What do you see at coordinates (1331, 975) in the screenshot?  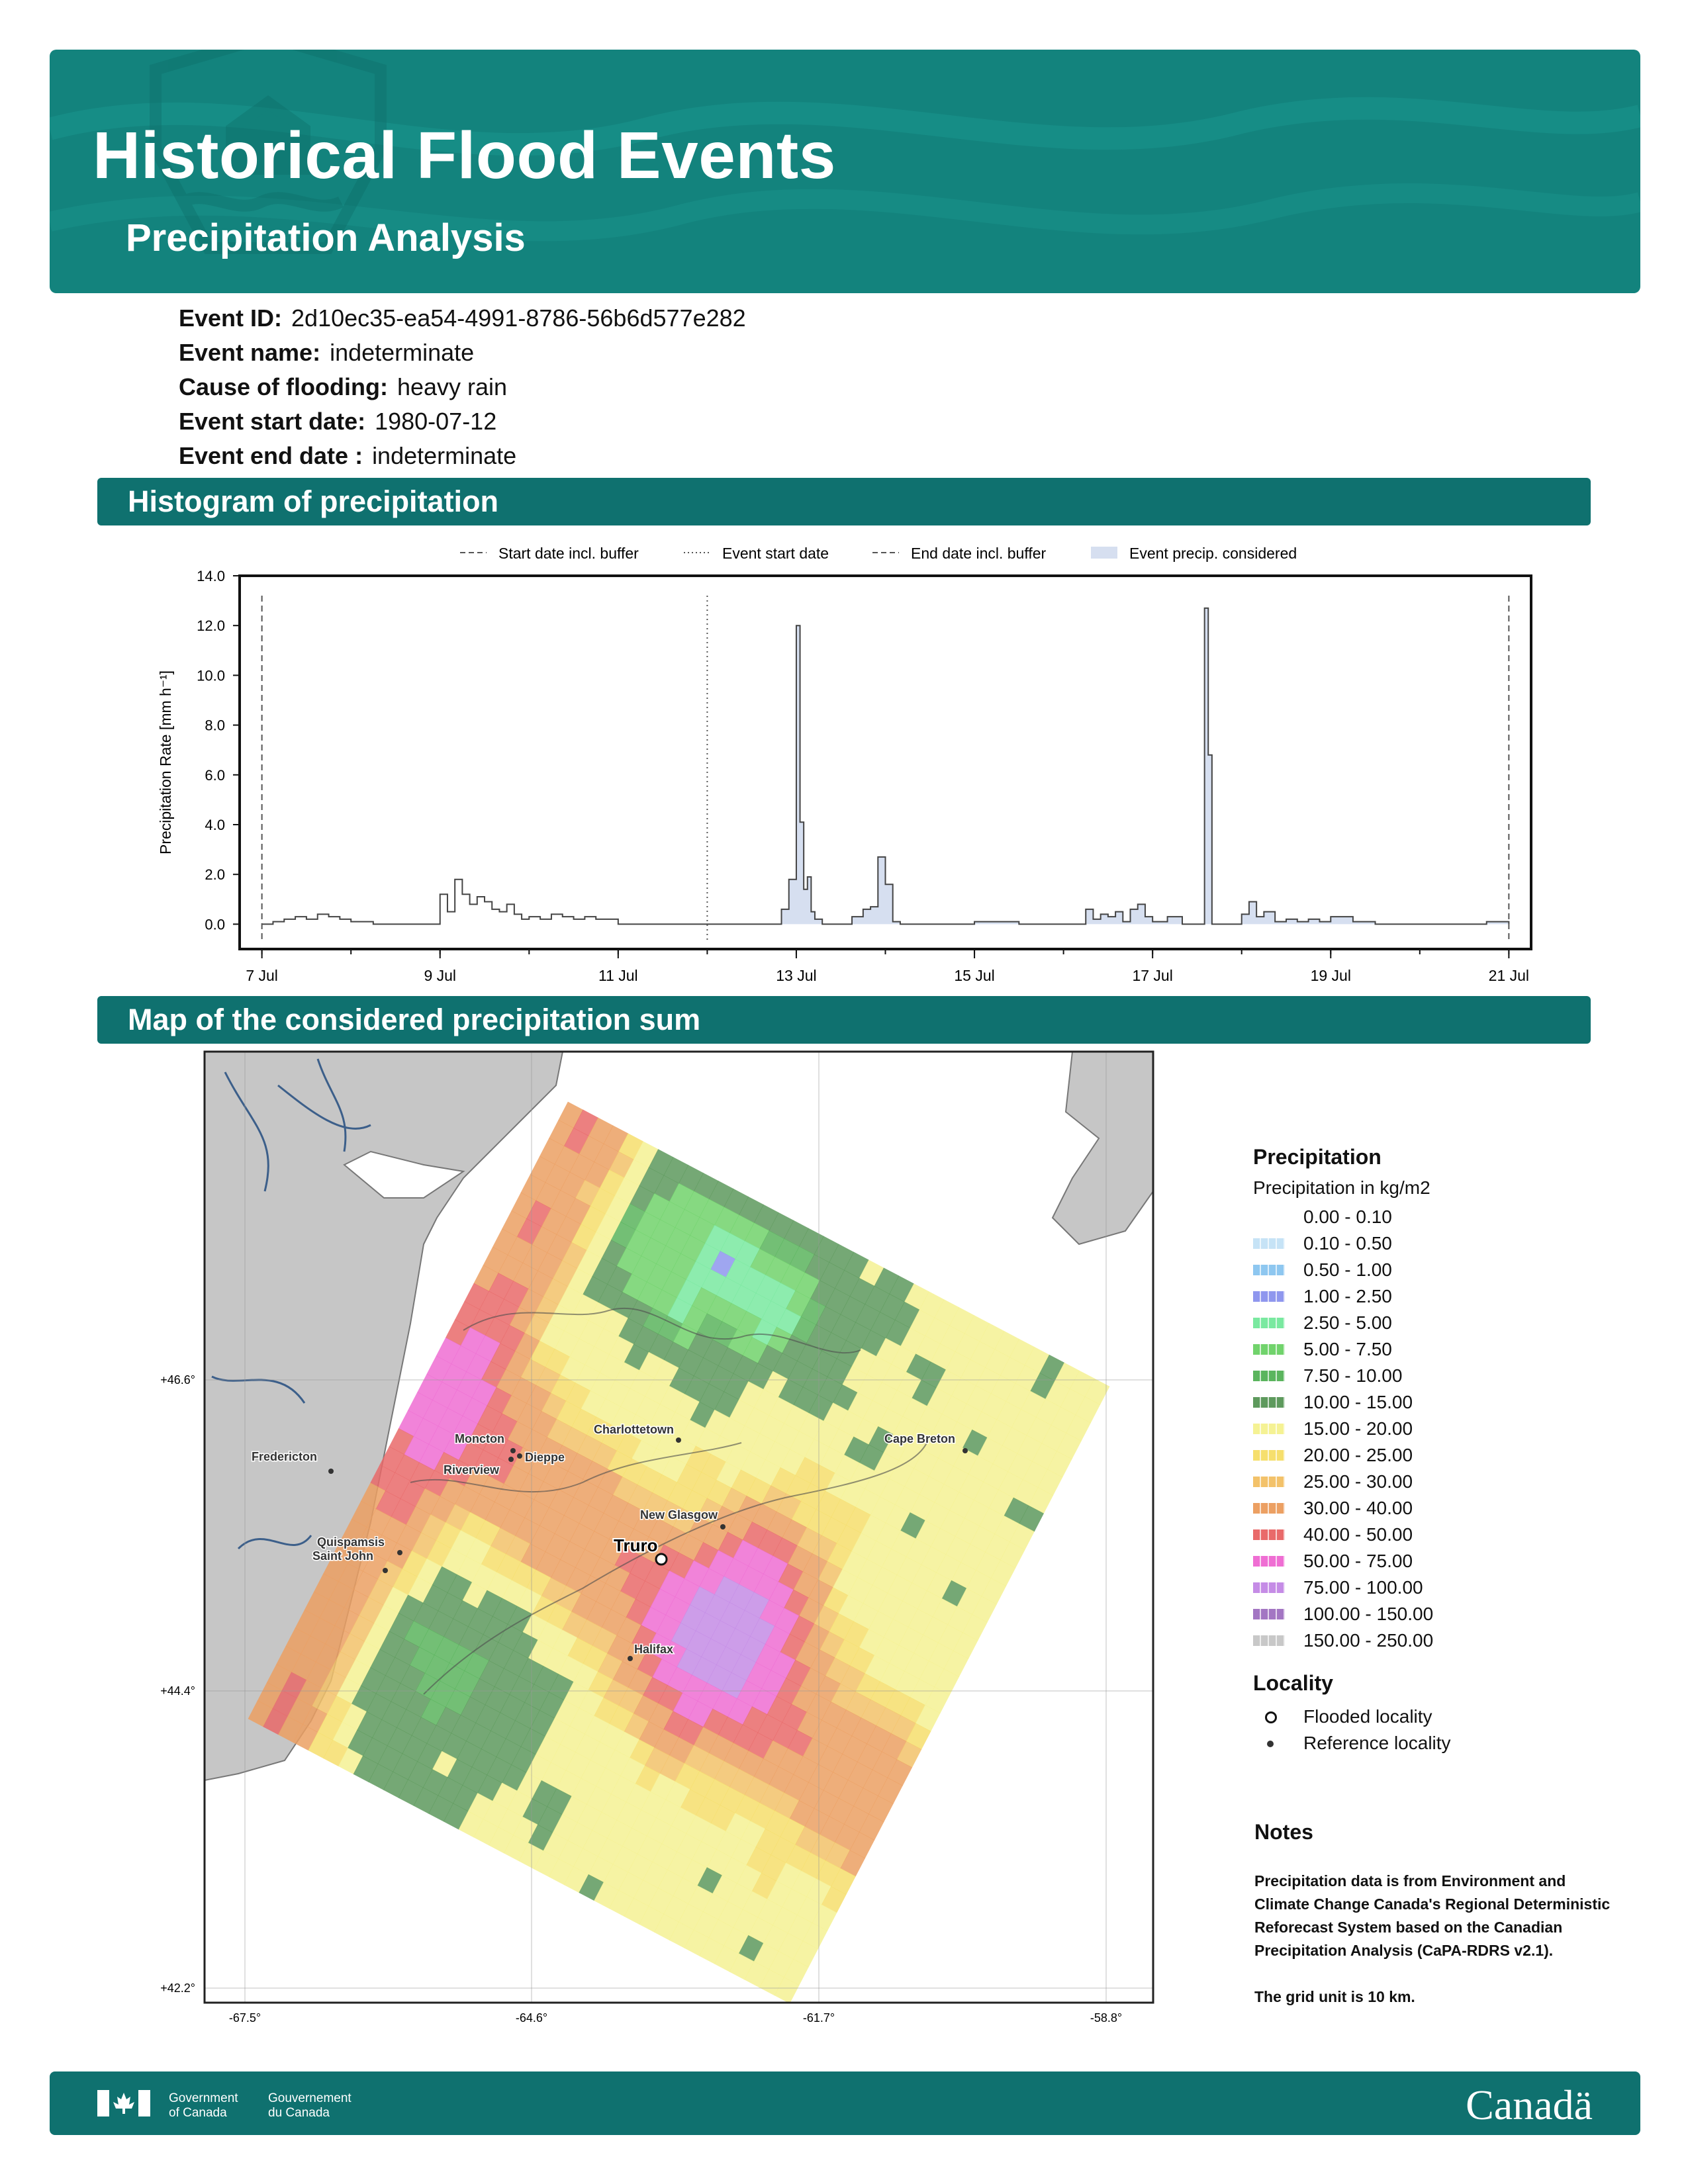 I see `x-tick-label: 19 Jul` at bounding box center [1331, 975].